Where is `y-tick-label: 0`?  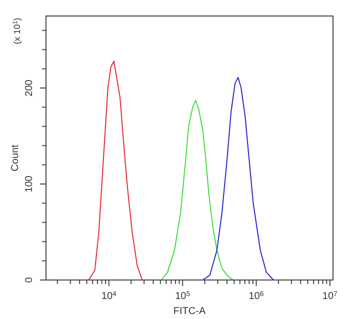
y-tick-label: 0 is located at coordinates (29, 279).